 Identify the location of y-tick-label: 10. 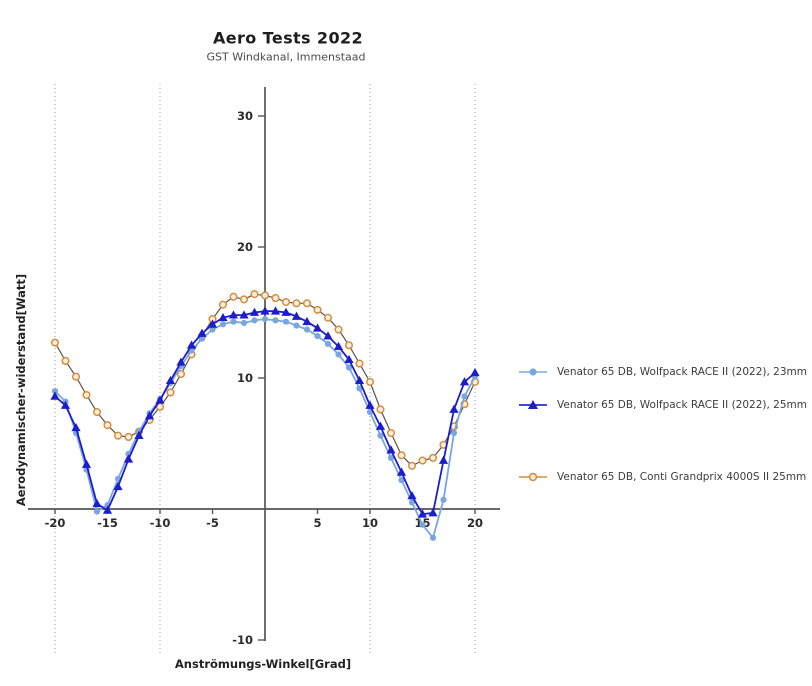
(245, 378).